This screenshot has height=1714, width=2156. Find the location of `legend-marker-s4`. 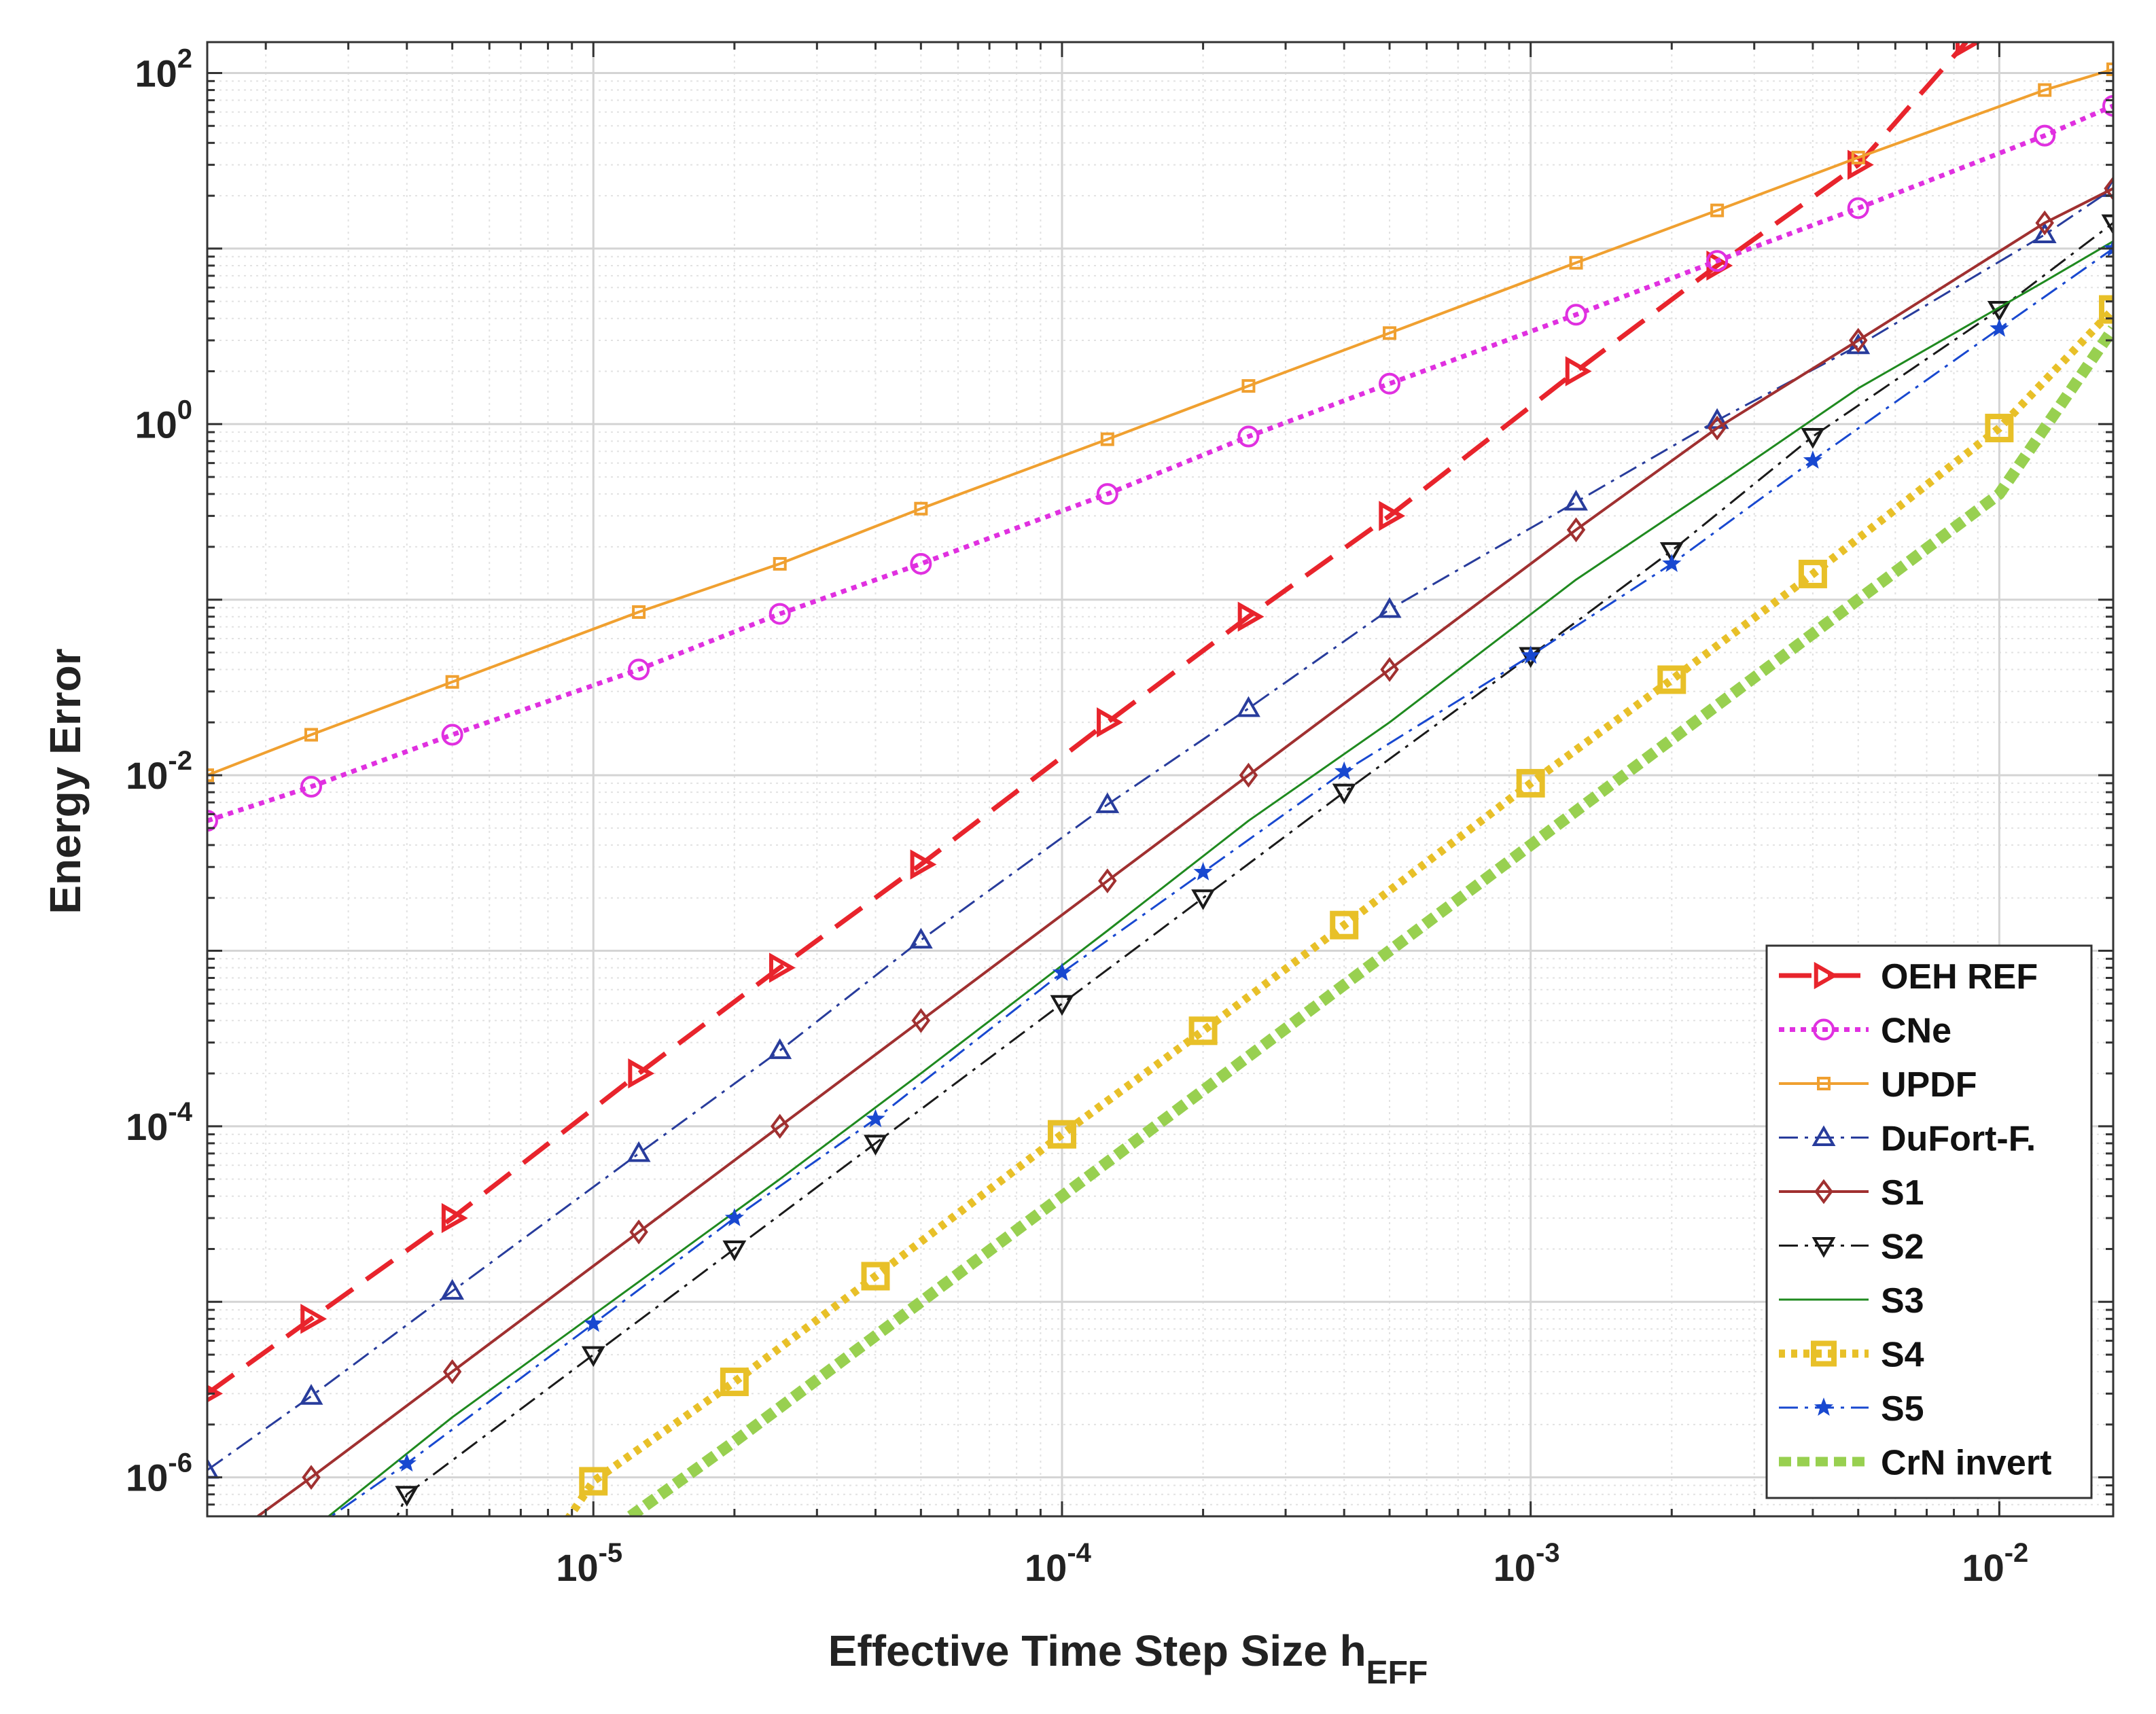

legend-marker-s4 is located at coordinates (1824, 1353).